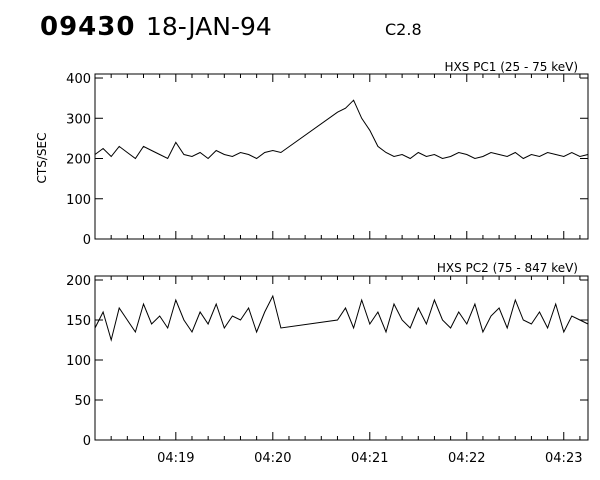  I want to click on series-line-pc1, so click(341, 129).